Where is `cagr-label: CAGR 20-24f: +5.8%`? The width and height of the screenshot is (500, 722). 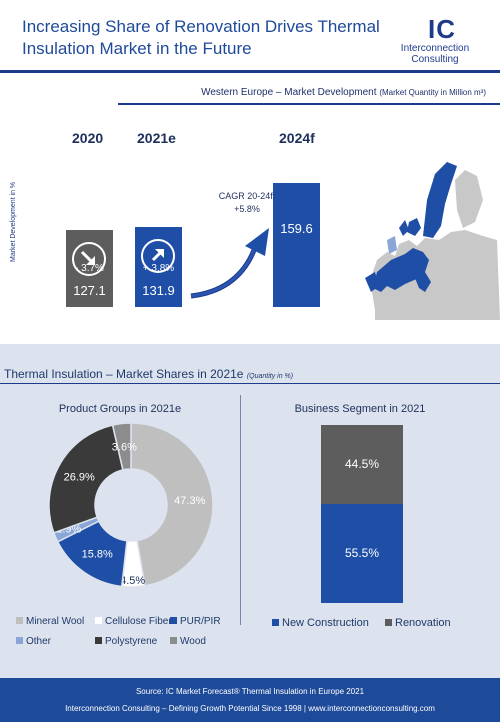 cagr-label: CAGR 20-24f: +5.8% is located at coordinates (247, 203).